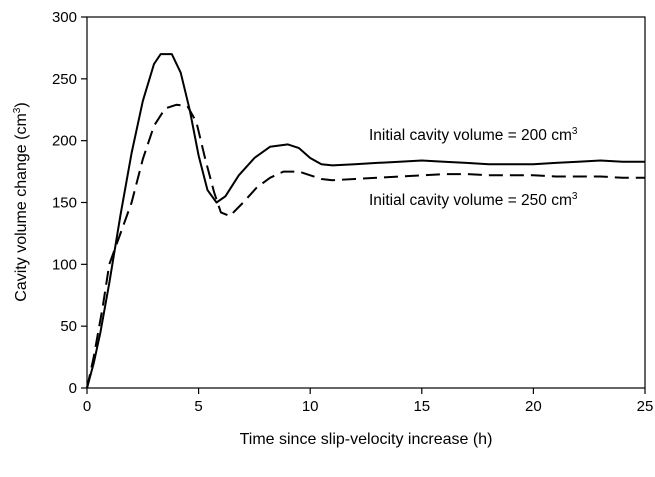 The height and width of the screenshot is (477, 655). Describe the element at coordinates (21, 201) in the screenshot. I see `y-axis-label: Cavity volume change (cm3)` at that location.